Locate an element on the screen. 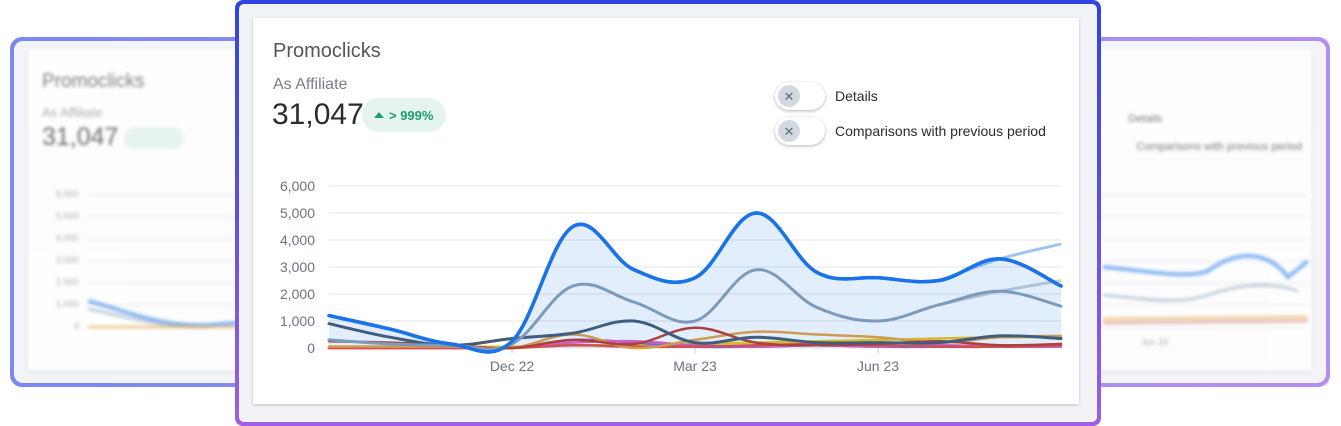 This screenshot has width=1341, height=426. x-tick-label: Jun 23 is located at coordinates (878, 366).